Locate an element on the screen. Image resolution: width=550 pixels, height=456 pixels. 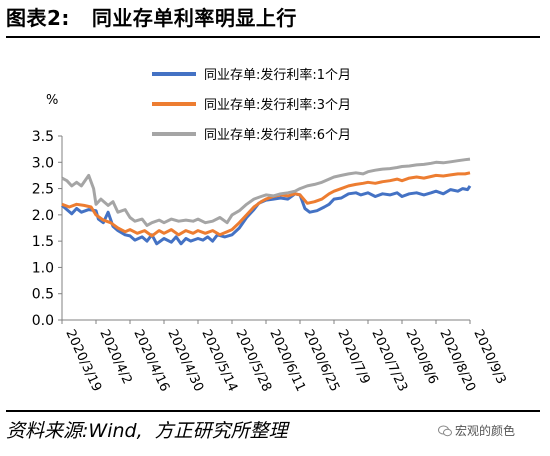
legend-label-2: 同业存单:发行利率:3个月 is located at coordinates (277, 105).